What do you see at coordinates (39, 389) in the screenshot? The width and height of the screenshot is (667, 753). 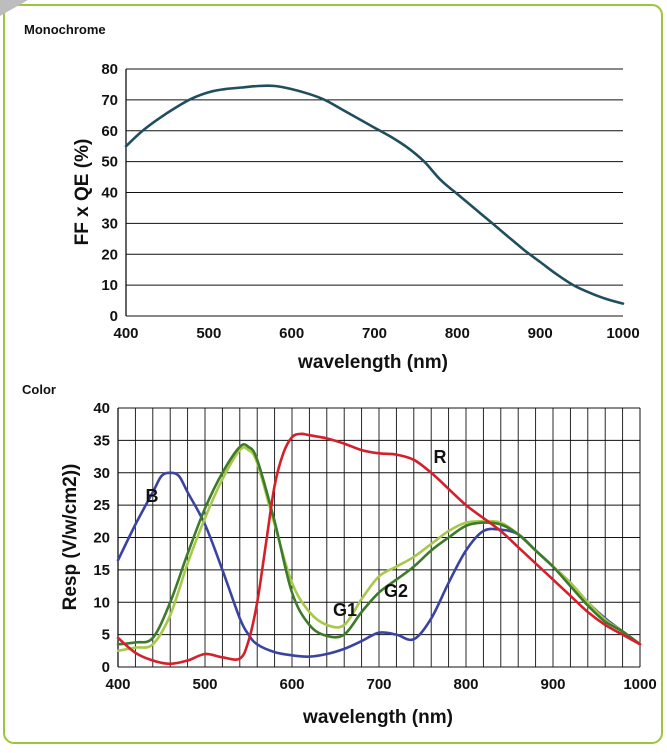 I see `color-chart-title: Color` at bounding box center [39, 389].